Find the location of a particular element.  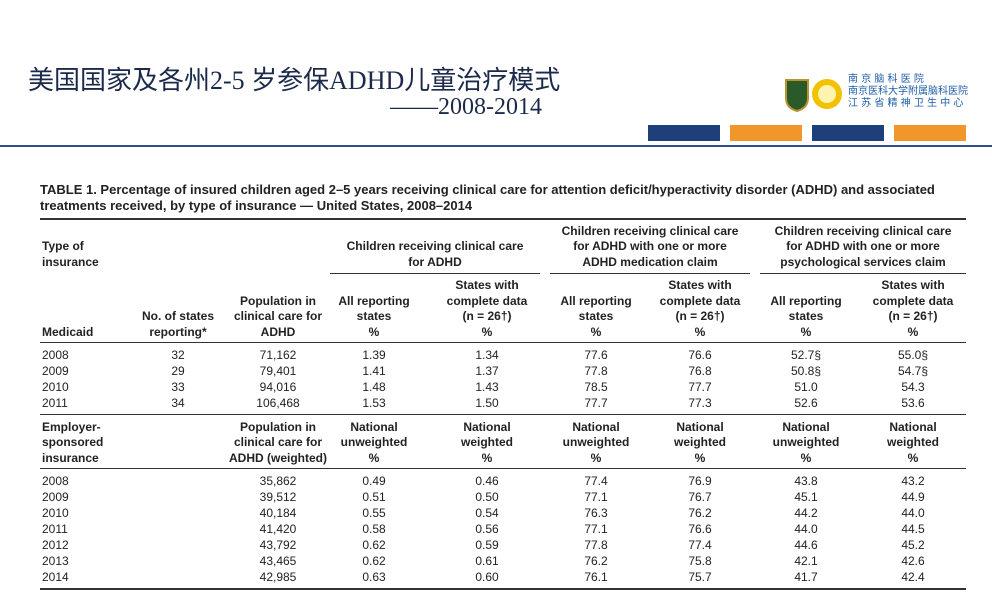

table-cell: 44.2 is located at coordinates (806, 513).